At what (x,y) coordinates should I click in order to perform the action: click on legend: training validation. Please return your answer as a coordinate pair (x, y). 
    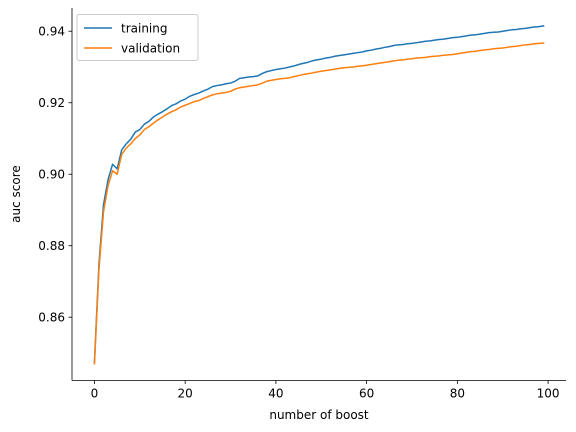
    Looking at the image, I should click on (137, 37).